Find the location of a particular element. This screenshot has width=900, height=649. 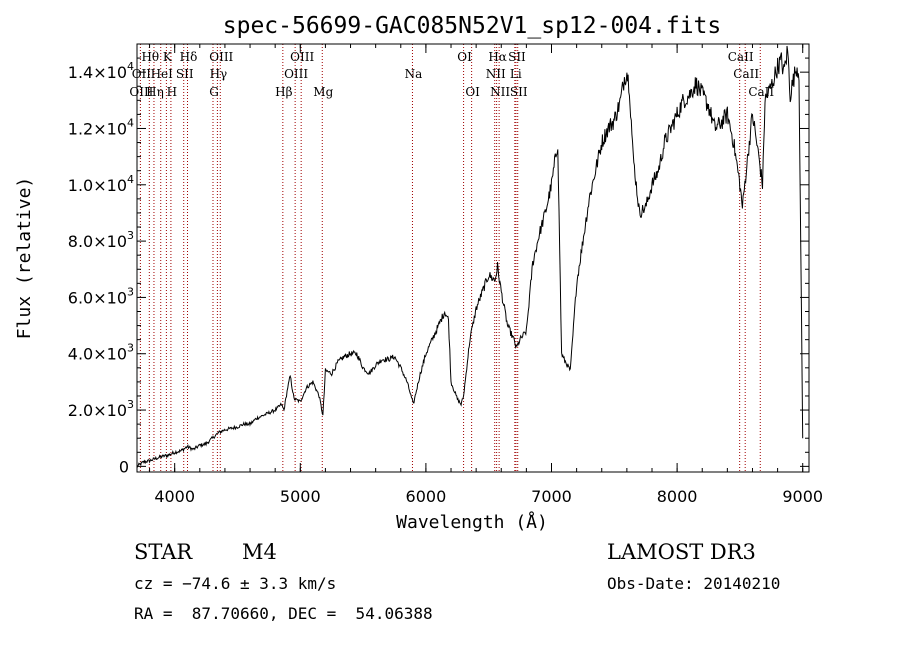

x-tick-label: 7000 is located at coordinates (551, 496).